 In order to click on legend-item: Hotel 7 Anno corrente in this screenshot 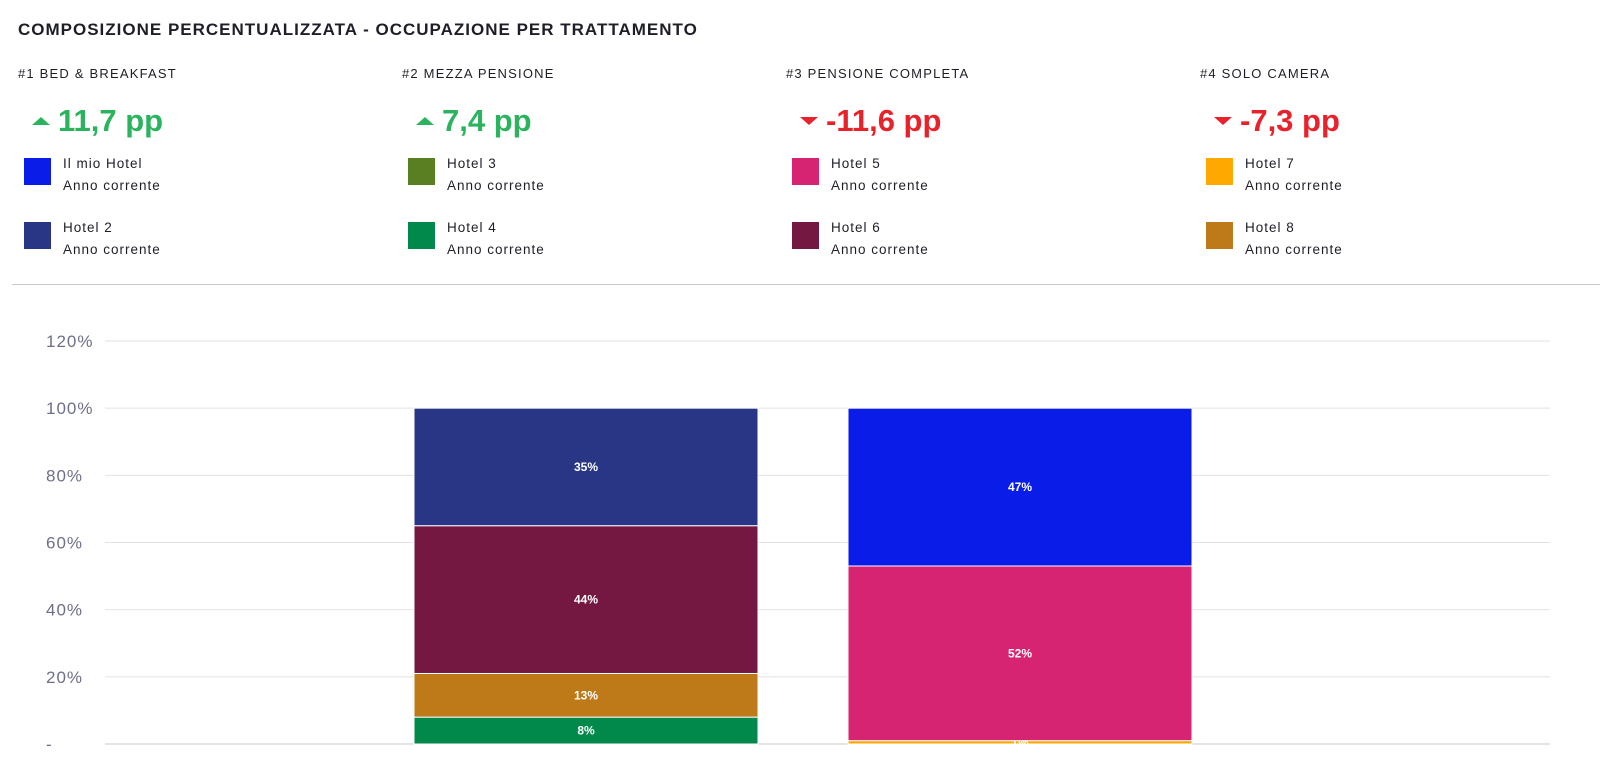, I will do `click(1383, 178)`.